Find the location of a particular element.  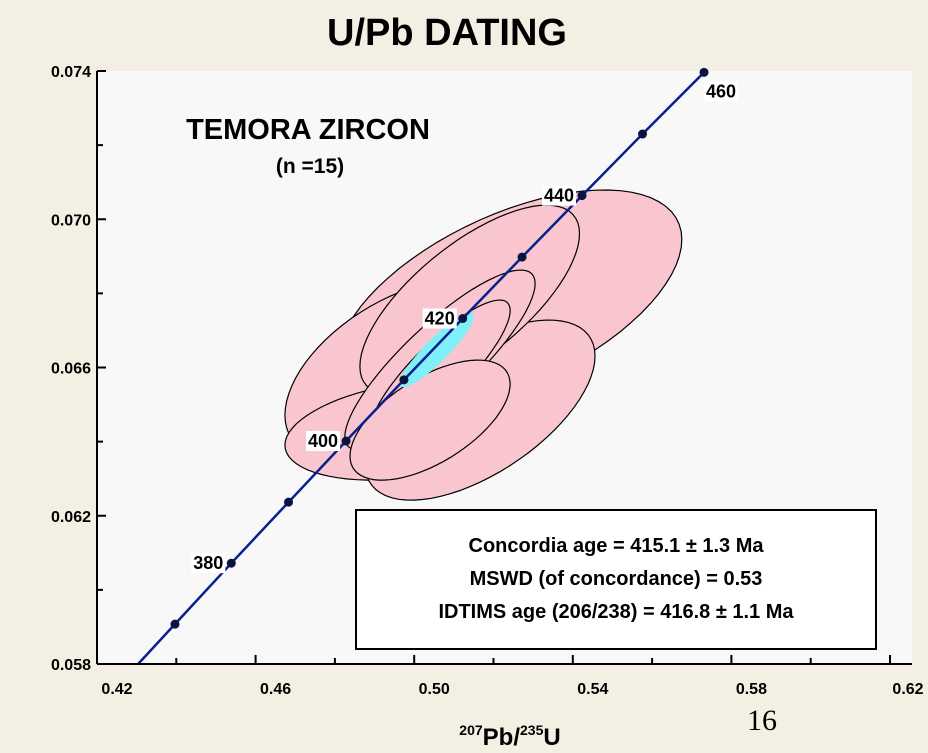

age-label: 400 is located at coordinates (323, 441).